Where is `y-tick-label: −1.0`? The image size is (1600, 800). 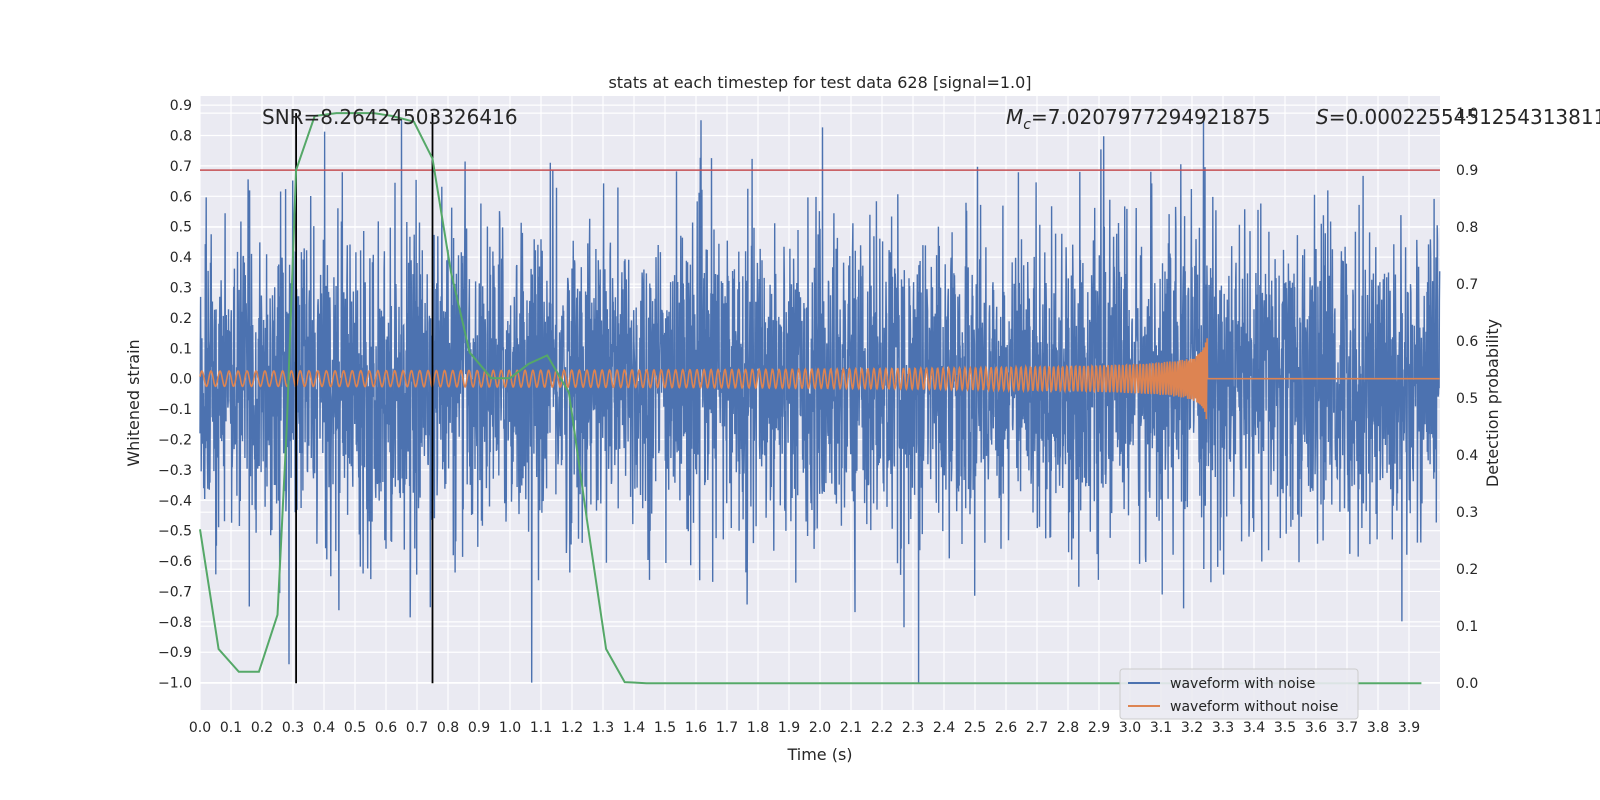 y-tick-label: −1.0 is located at coordinates (175, 684).